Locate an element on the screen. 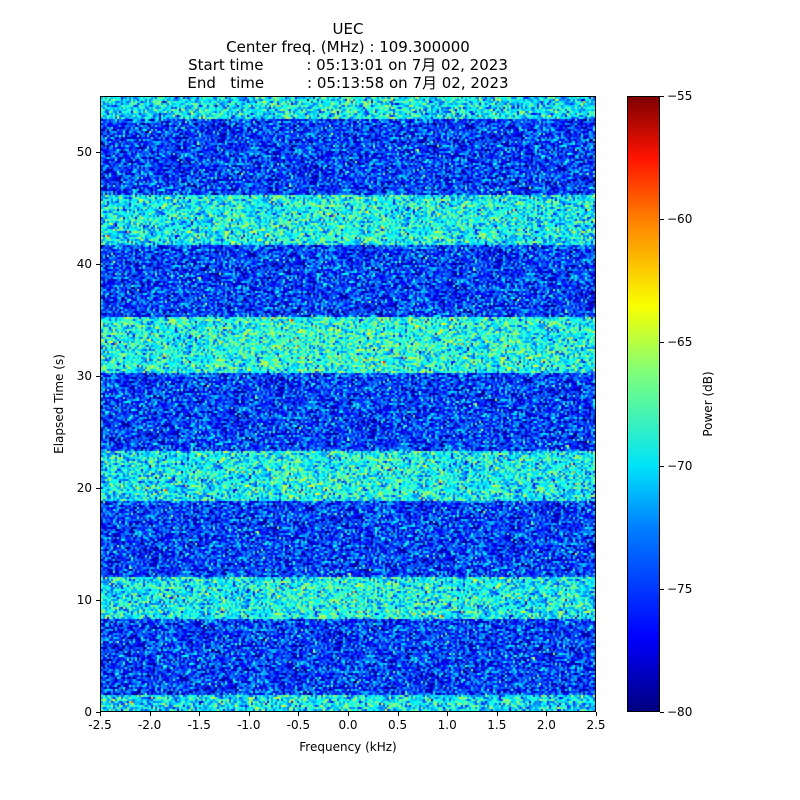 This screenshot has height=800, width=800. chart-title-line-3: Start time : 05:13:01 on 7月 02, 2023 is located at coordinates (348, 65).